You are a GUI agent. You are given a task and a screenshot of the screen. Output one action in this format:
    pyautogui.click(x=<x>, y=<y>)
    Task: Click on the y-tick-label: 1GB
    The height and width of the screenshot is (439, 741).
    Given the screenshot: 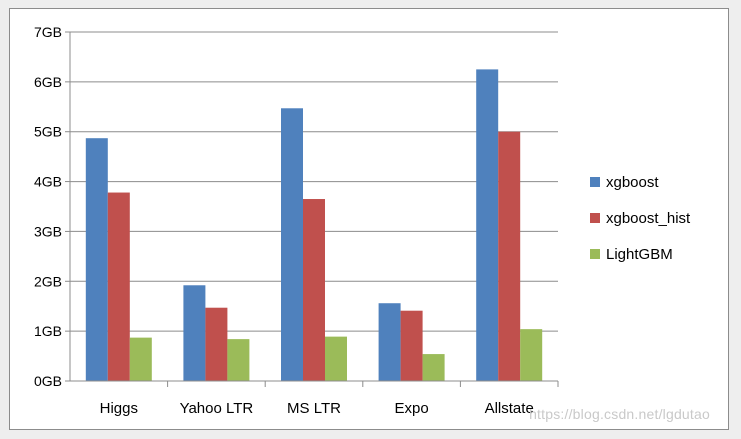 What is the action you would take?
    pyautogui.click(x=48, y=331)
    